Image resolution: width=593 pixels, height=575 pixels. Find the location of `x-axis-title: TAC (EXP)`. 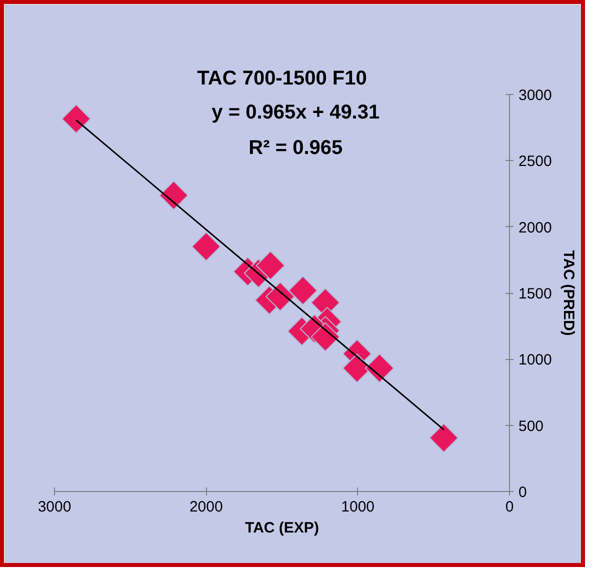

x-axis-title: TAC (EXP) is located at coordinates (282, 528).